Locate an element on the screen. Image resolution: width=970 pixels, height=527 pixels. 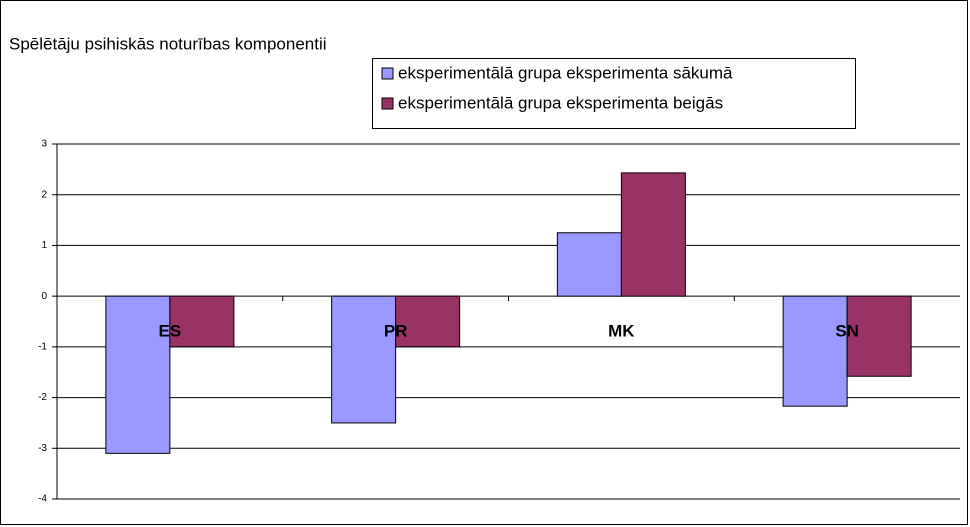
x-tick-label: MK is located at coordinates (621, 331).